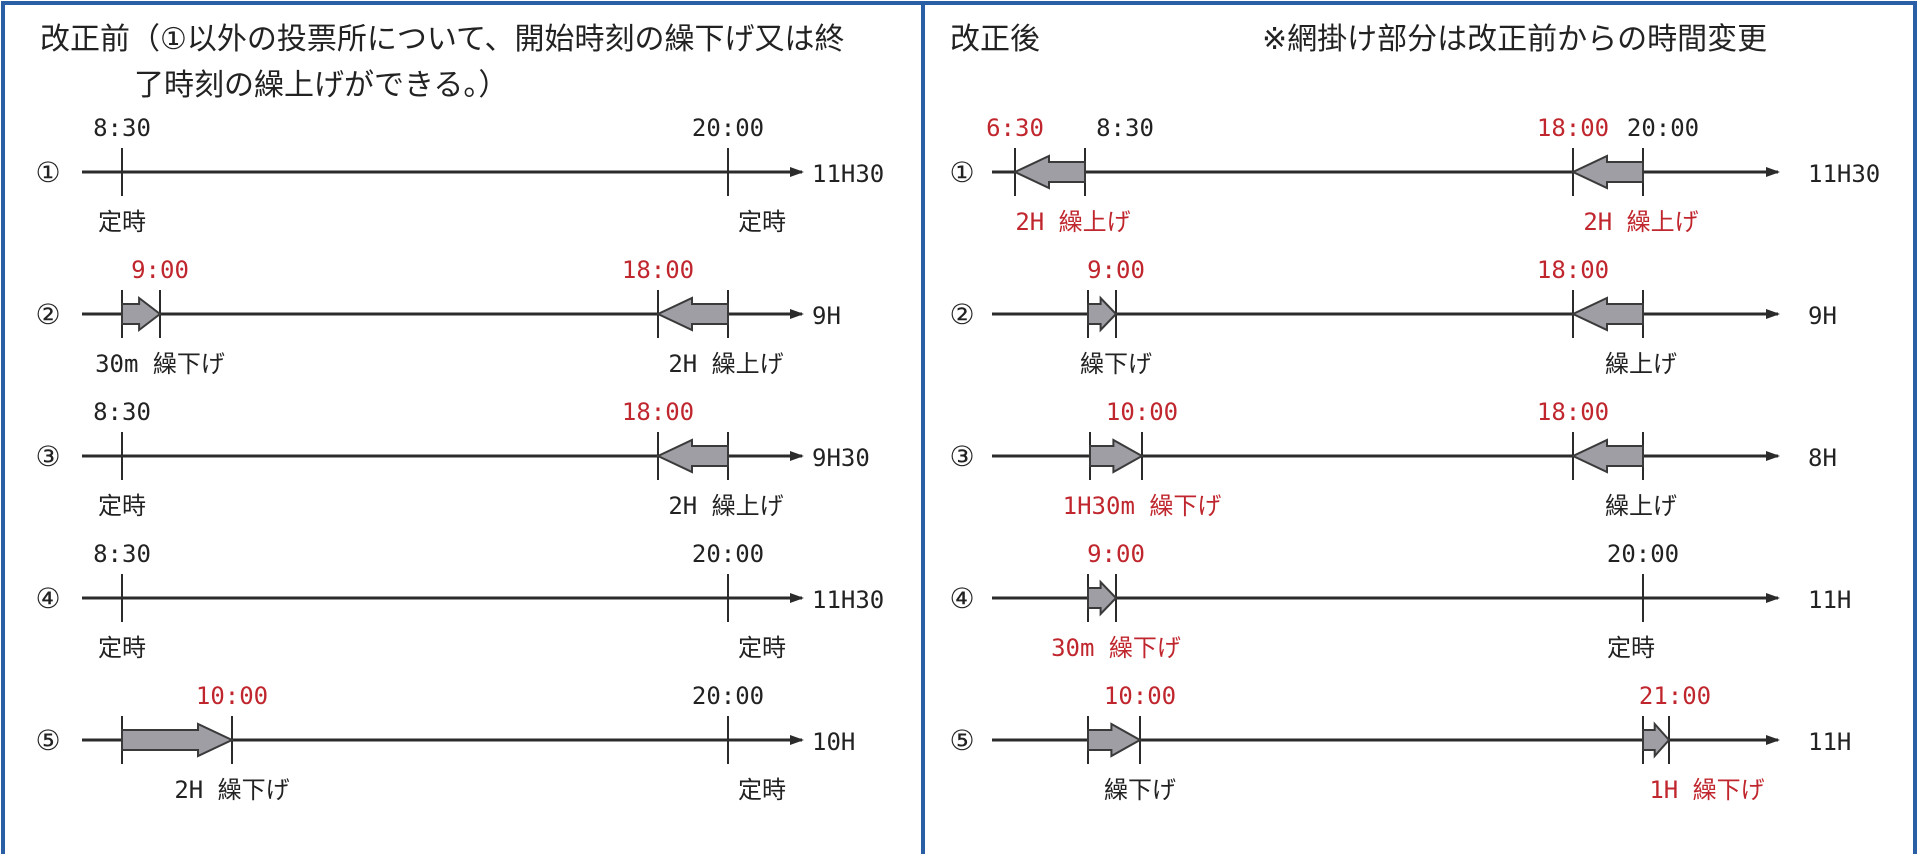 This screenshot has width=1918, height=854. I want to click on before-row3-end-arrow, so click(692, 456).